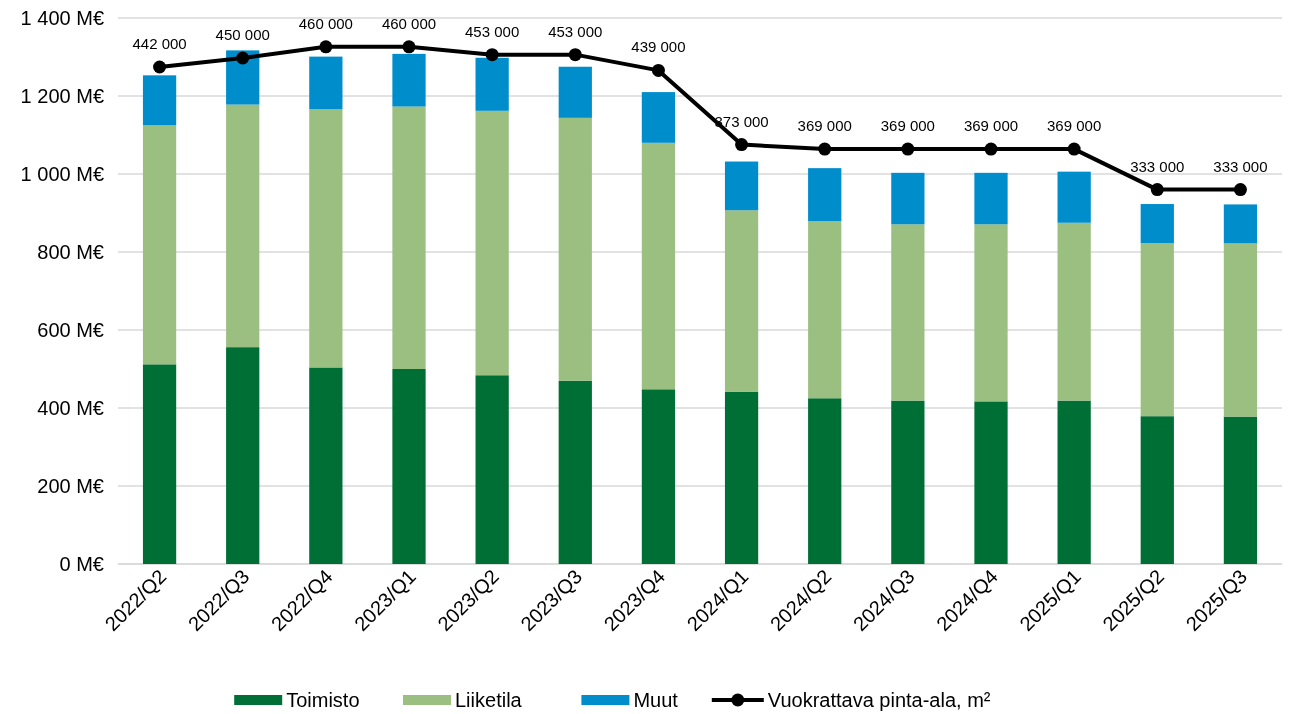 The width and height of the screenshot is (1290, 714). Describe the element at coordinates (70, 330) in the screenshot. I see `y-tick-label: 600 M€` at that location.